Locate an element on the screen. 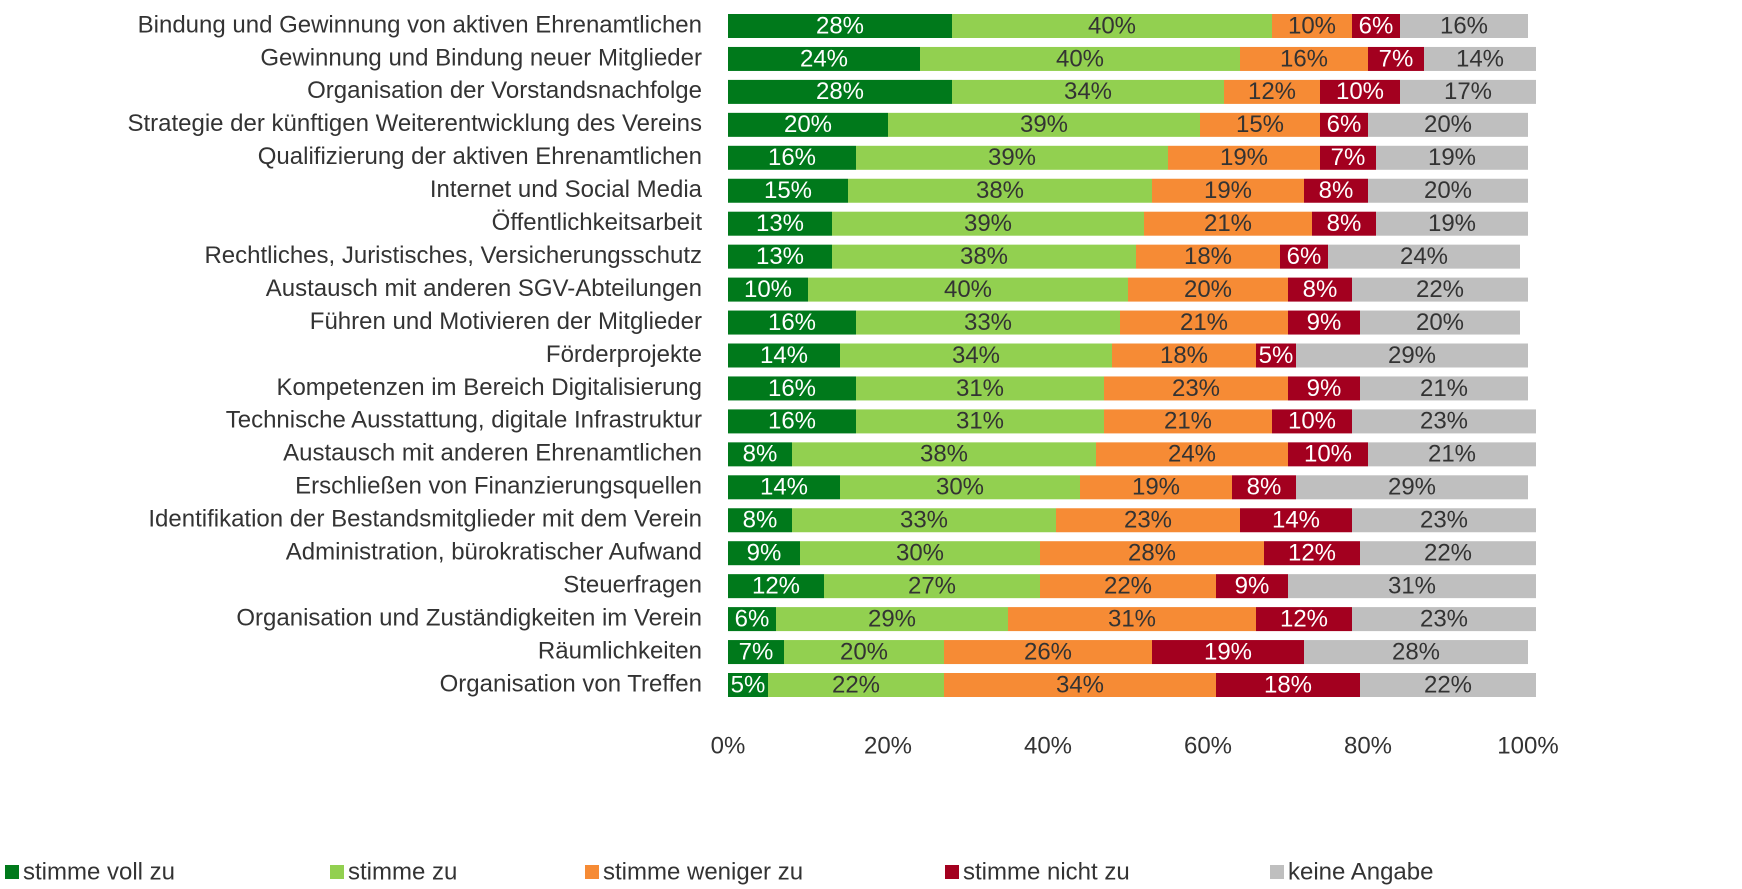  data-label: 39% is located at coordinates (988, 223).